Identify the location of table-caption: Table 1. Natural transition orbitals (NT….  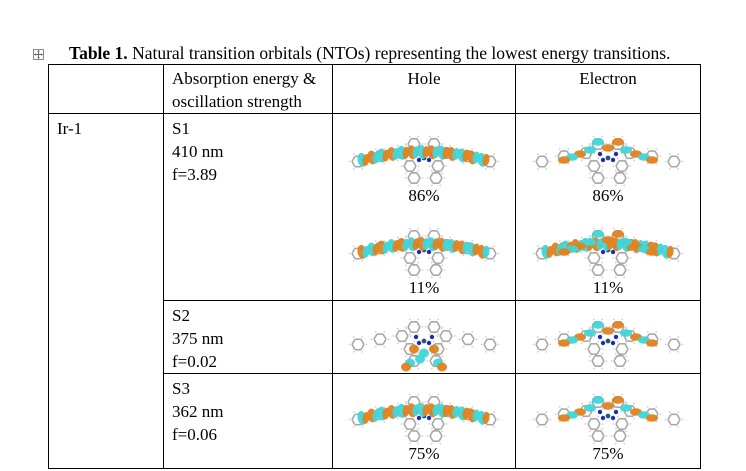
(369, 53).